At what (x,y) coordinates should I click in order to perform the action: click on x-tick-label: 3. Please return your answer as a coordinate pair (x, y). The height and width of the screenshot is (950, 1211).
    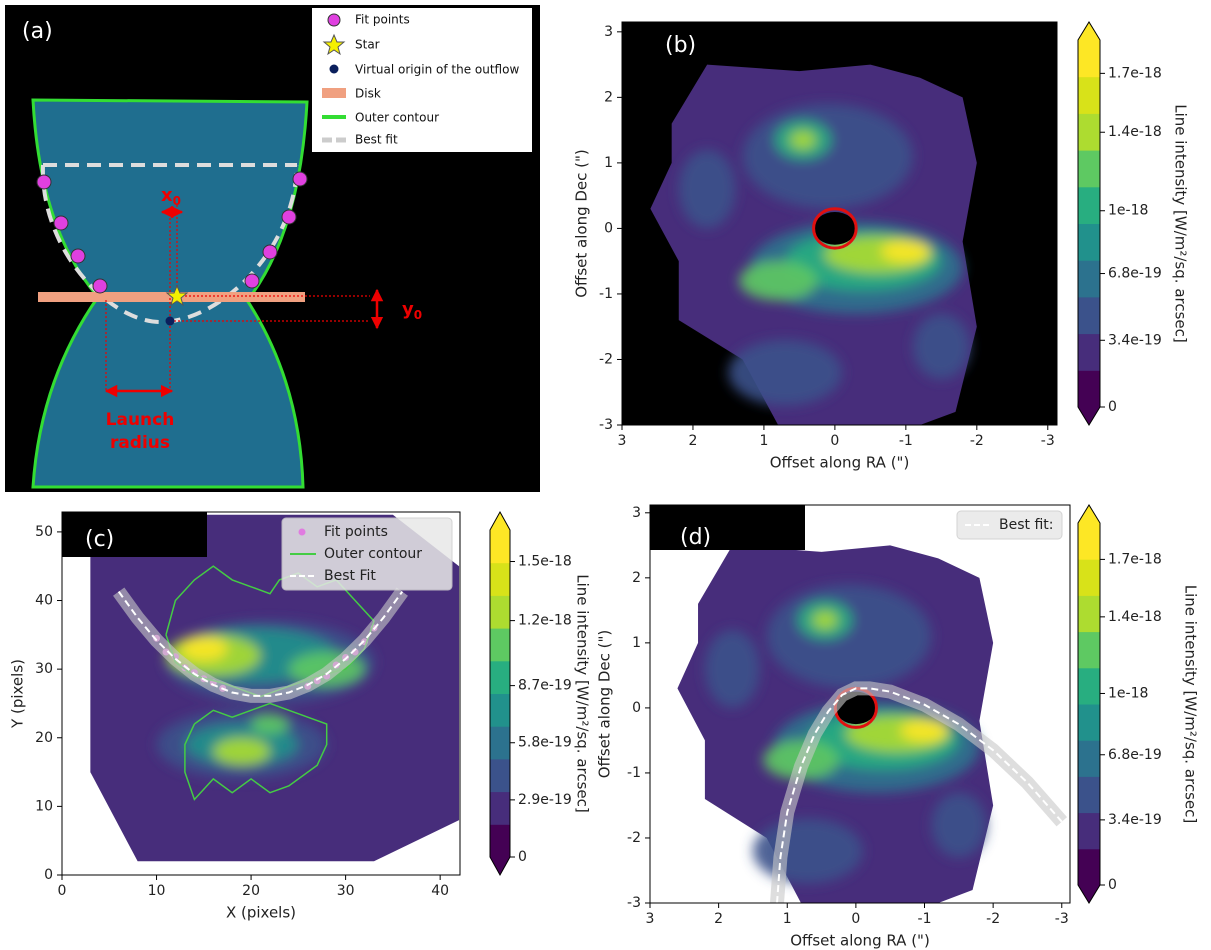
    Looking at the image, I should click on (622, 441).